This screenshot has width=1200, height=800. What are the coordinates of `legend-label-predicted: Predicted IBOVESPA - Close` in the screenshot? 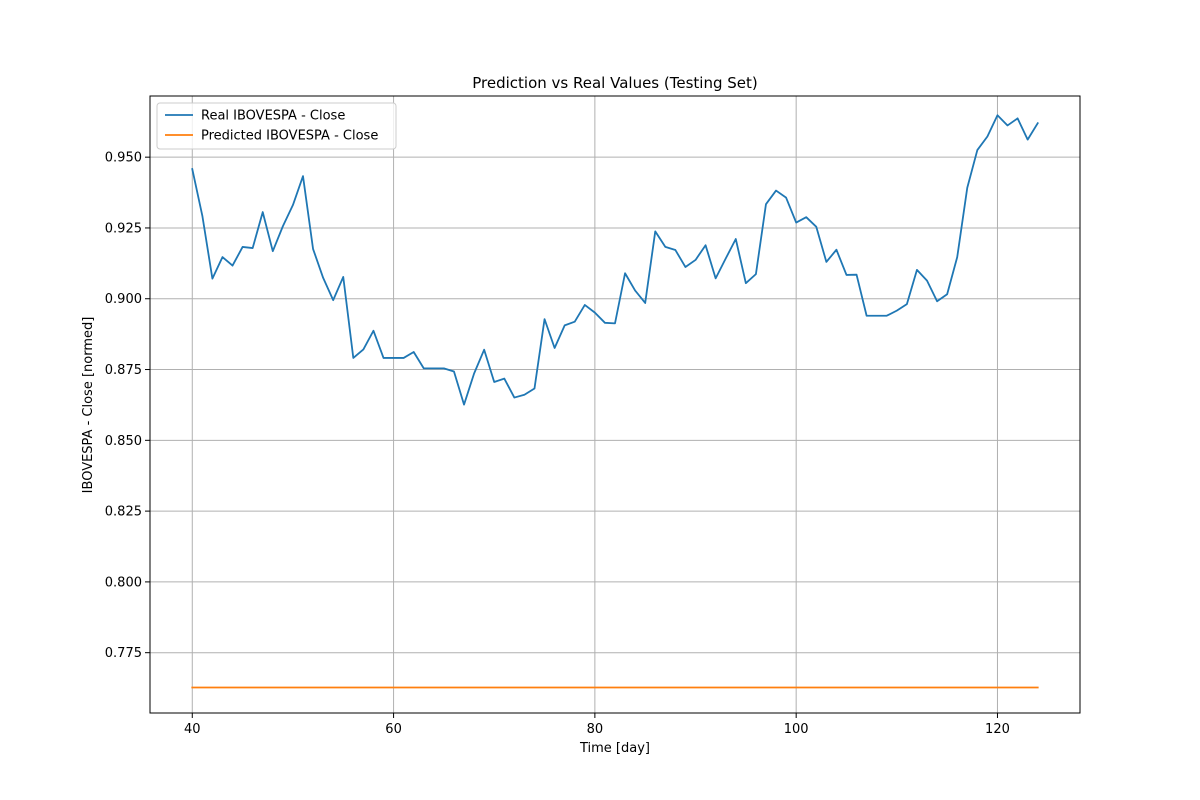 It's located at (289, 136).